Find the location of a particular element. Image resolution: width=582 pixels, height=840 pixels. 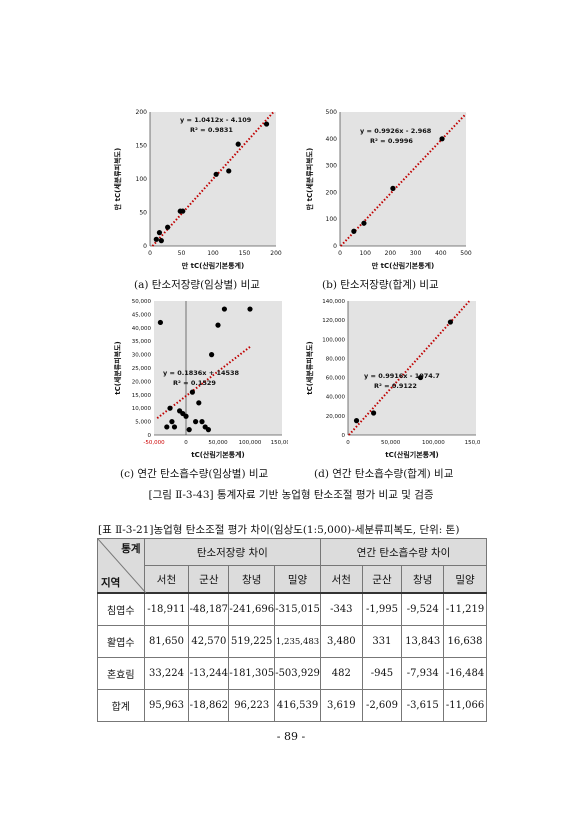

table-cell: -315,015 is located at coordinates (298, 609).